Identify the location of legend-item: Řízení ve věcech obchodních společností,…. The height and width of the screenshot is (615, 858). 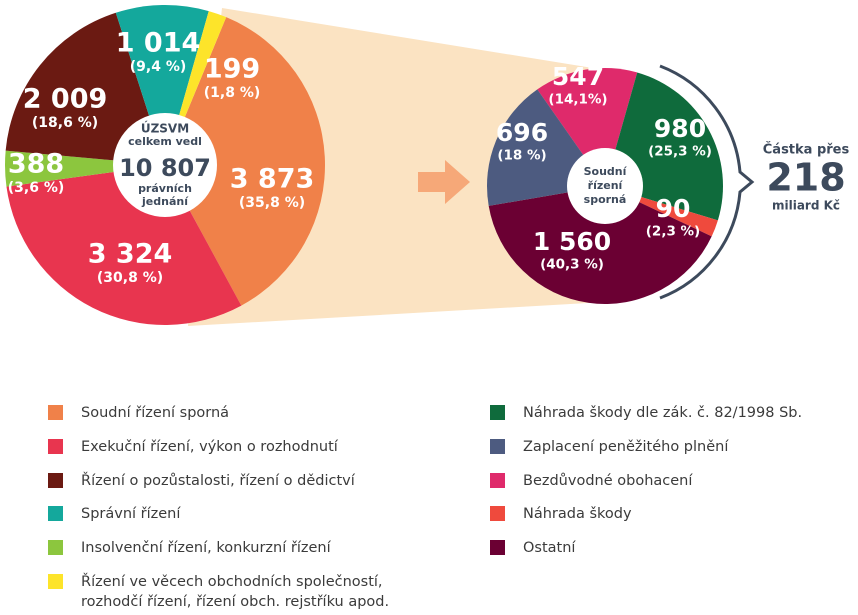
(218, 592).